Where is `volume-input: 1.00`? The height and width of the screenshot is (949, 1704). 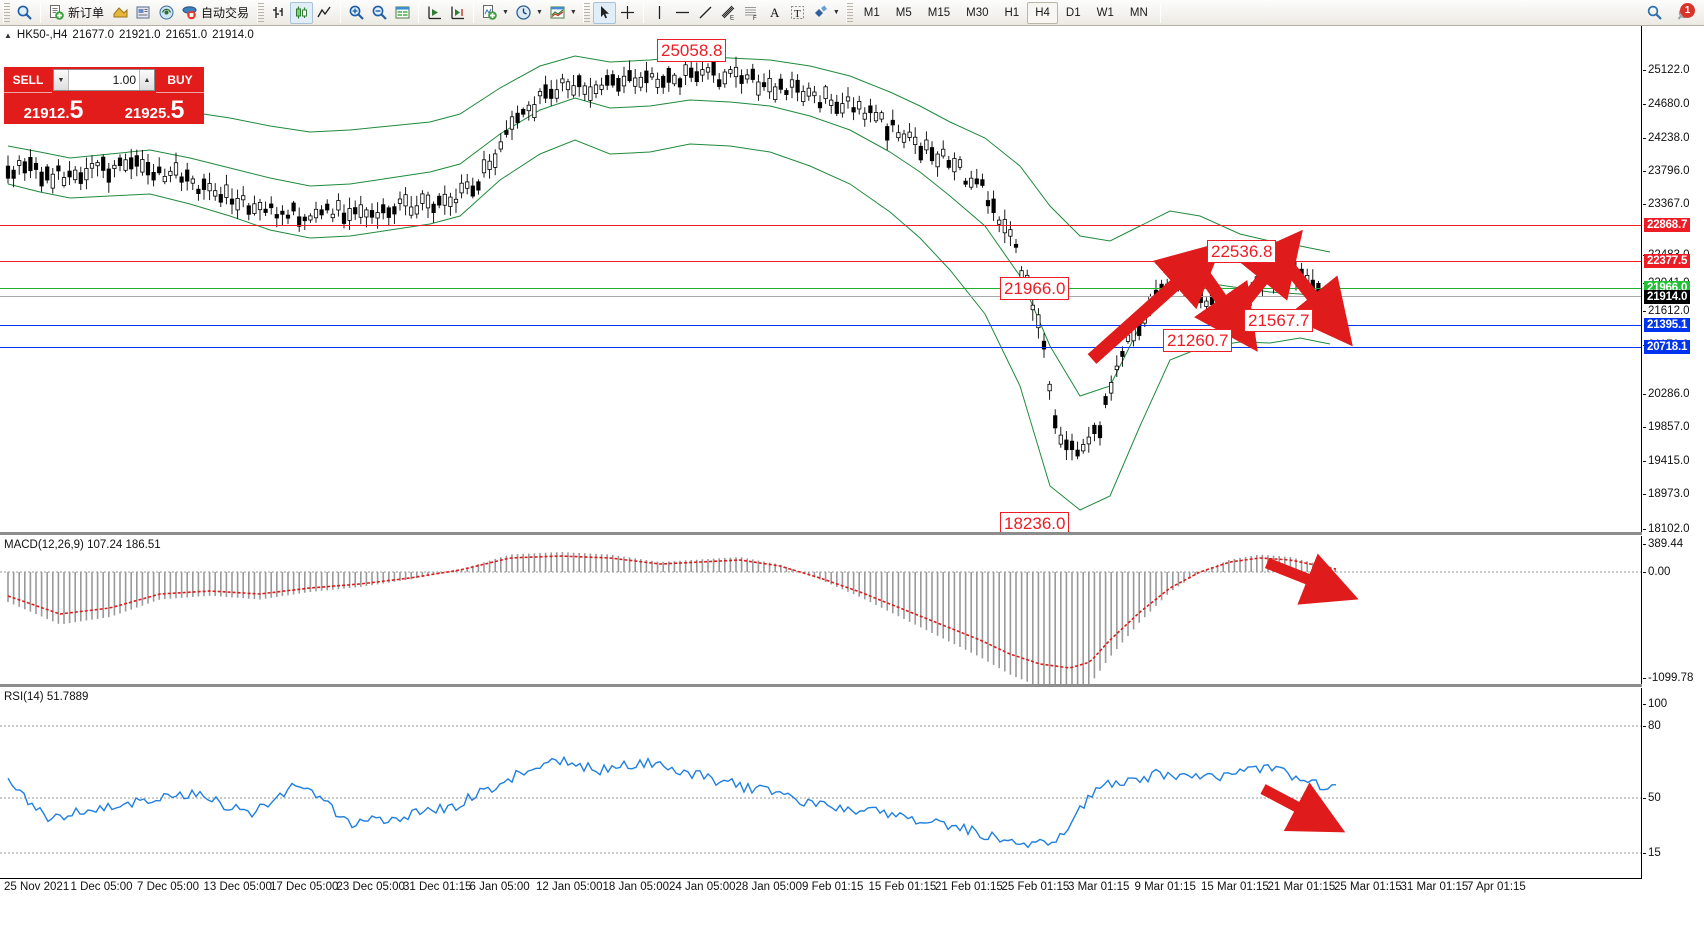
volume-input: 1.00 is located at coordinates (124, 80).